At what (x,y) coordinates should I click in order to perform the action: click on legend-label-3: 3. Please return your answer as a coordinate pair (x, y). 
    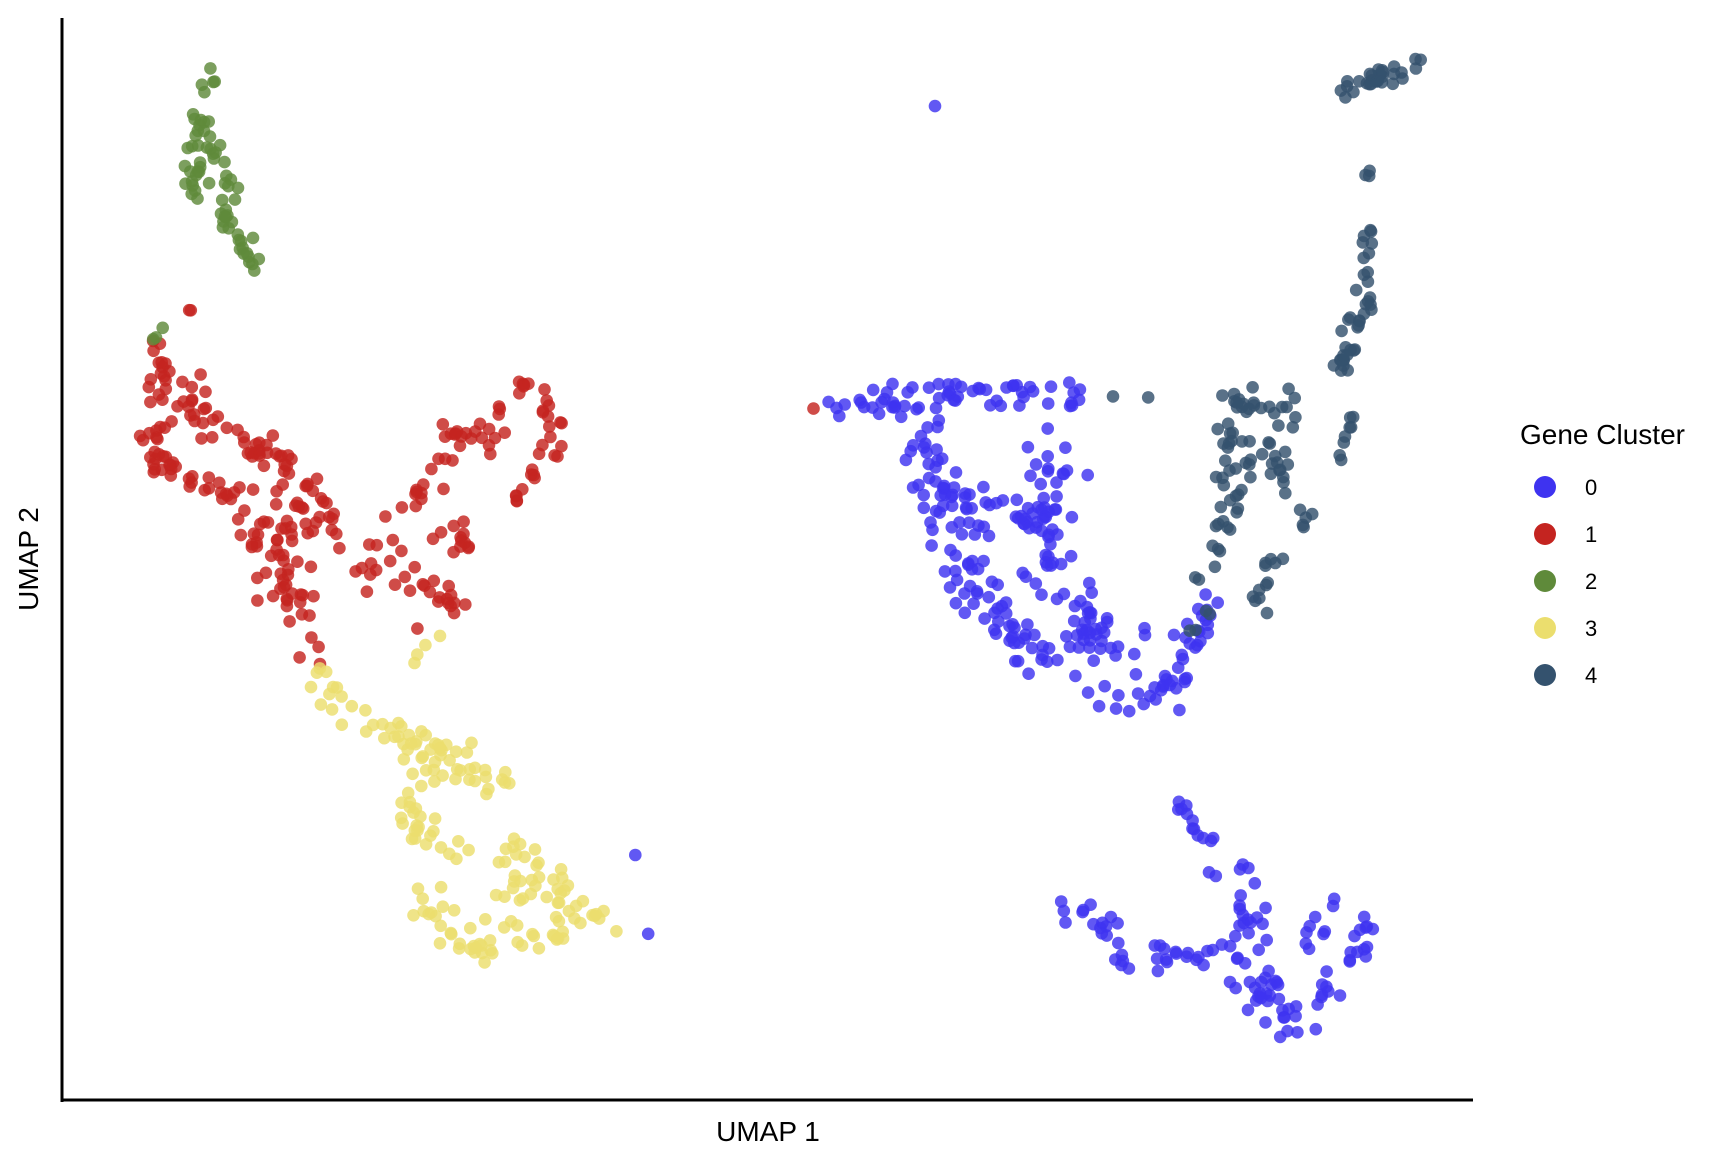
    Looking at the image, I should click on (1591, 628).